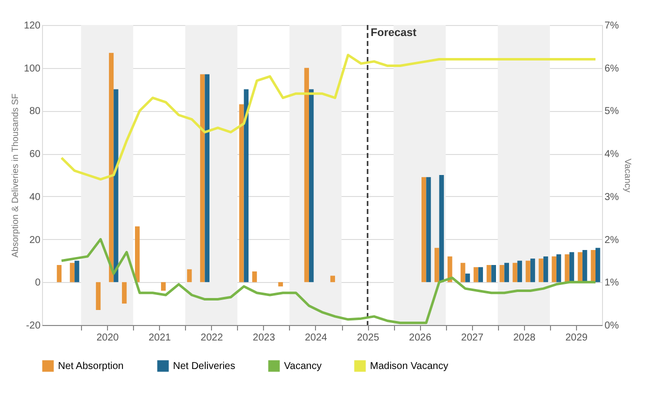 Image resolution: width=663 pixels, height=419 pixels. Describe the element at coordinates (612, 154) in the screenshot. I see `y2-tick-label: 4%` at that location.